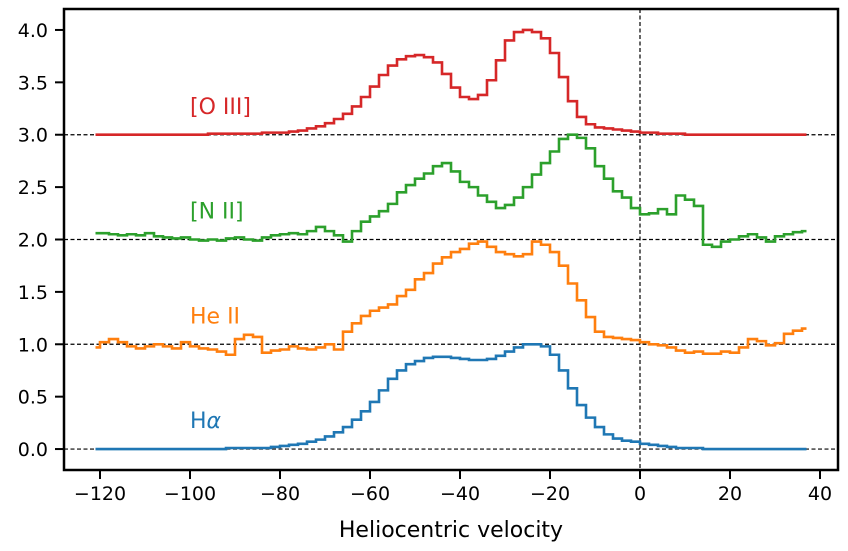  What do you see at coordinates (214, 421) in the screenshot?
I see `series-label-symbol: α` at bounding box center [214, 421].